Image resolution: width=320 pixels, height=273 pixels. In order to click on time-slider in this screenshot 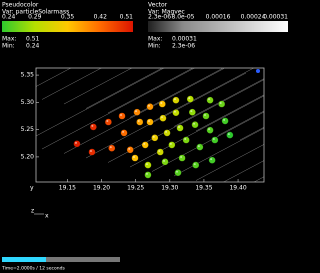, I will do `click(61, 259)`.